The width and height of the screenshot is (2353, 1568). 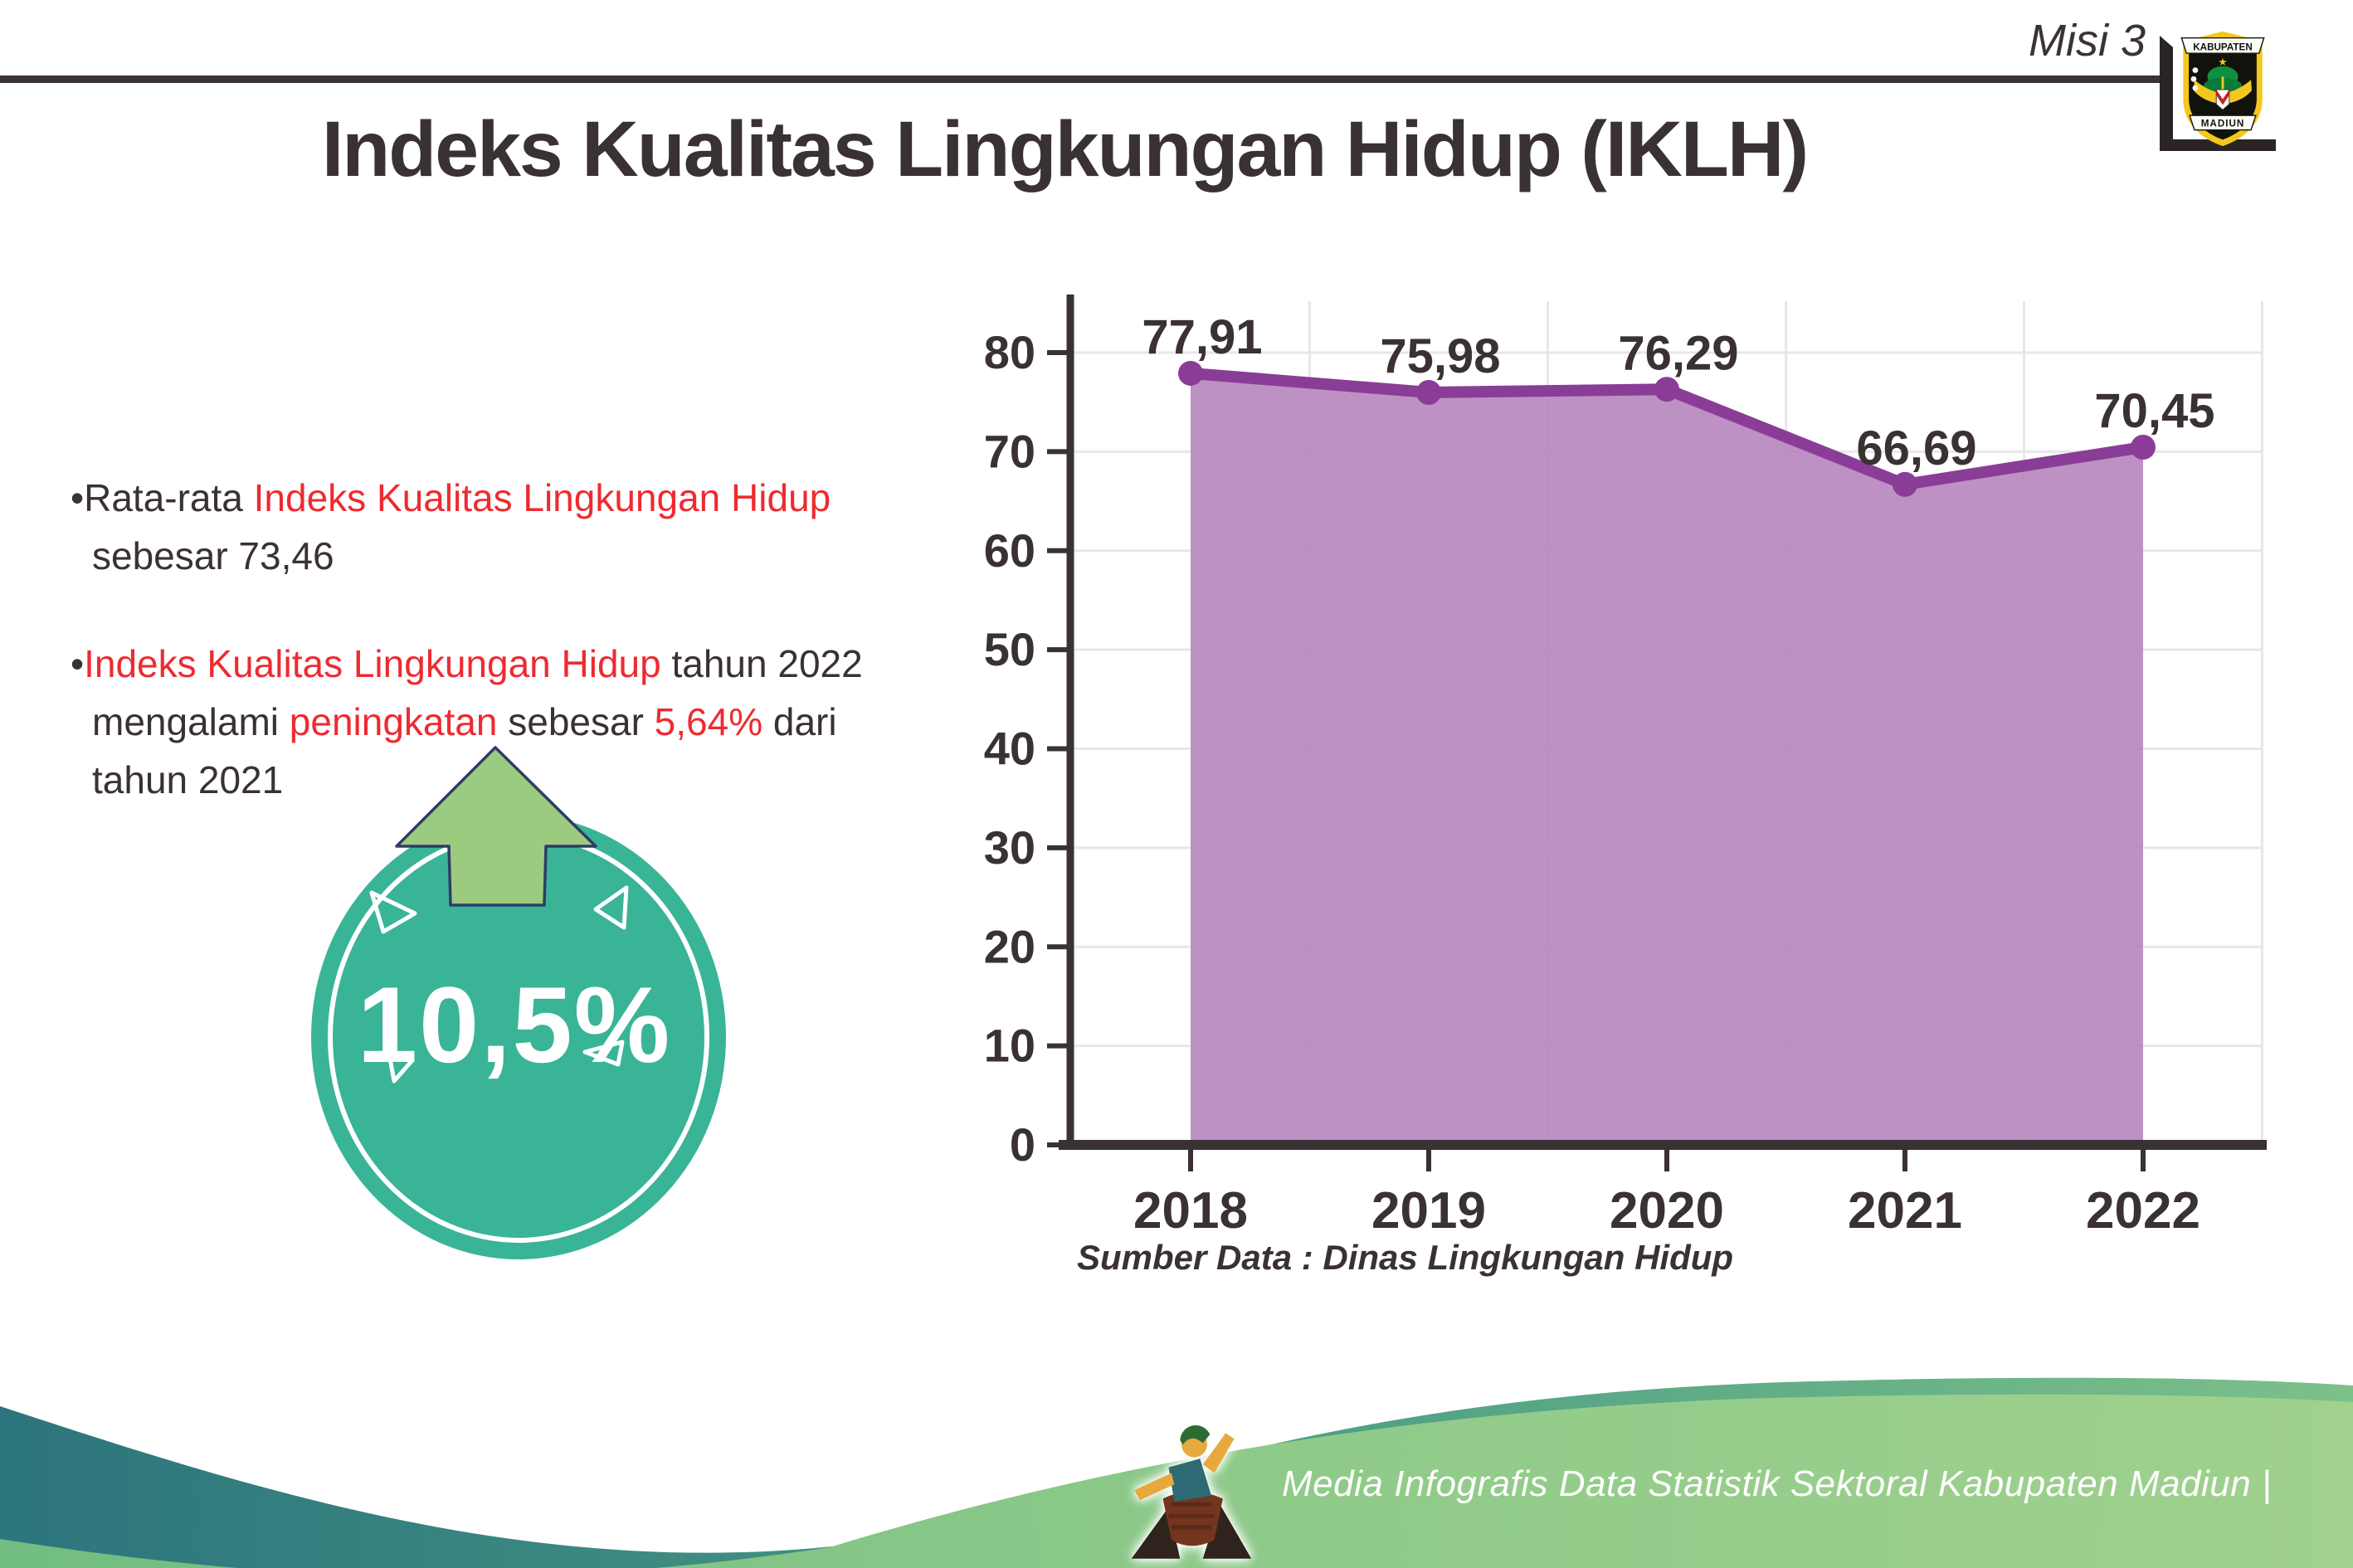 What do you see at coordinates (169, 497) in the screenshot?
I see `bullet-text: Rata-rata` at bounding box center [169, 497].